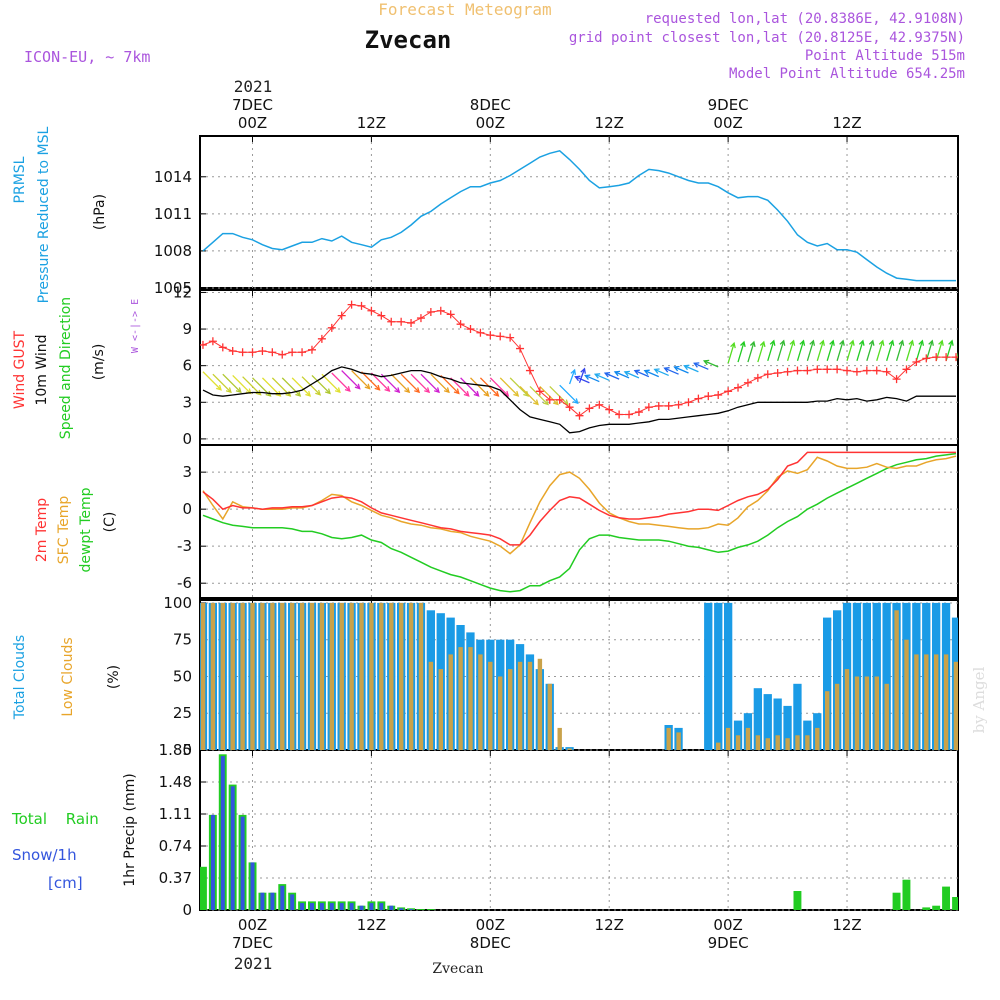 The height and width of the screenshot is (1000, 1000). I want to click on wind-unit: (m/s), so click(99, 362).